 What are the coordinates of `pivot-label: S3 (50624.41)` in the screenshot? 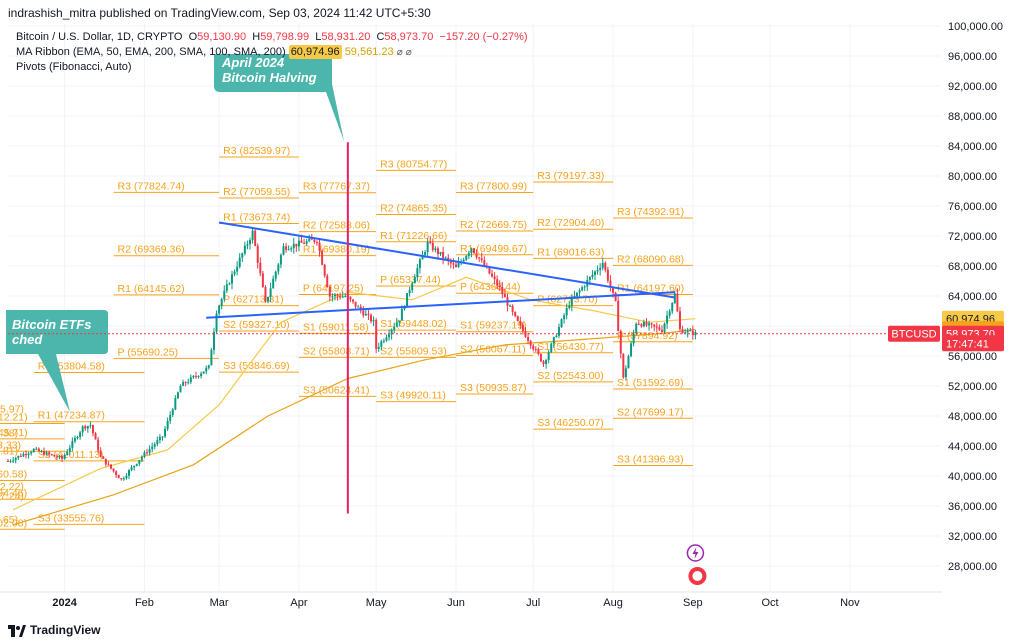 It's located at (336, 390).